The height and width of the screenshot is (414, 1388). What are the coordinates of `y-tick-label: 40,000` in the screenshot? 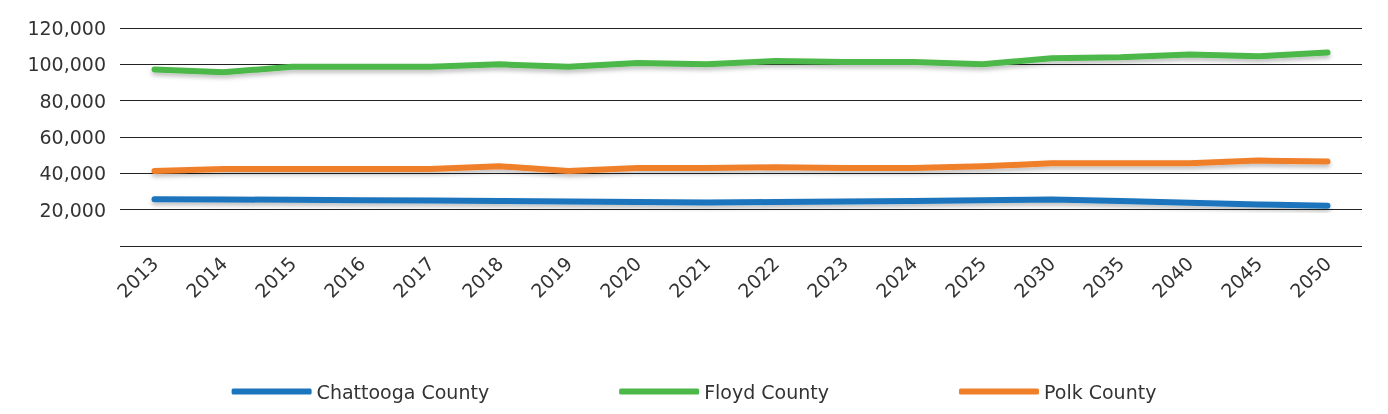 It's located at (72, 173).